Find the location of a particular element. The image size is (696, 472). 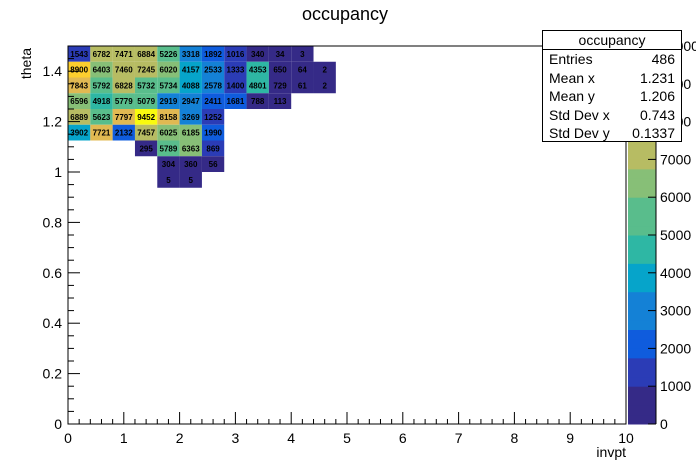

cell-value-label: 6185 is located at coordinates (191, 133).